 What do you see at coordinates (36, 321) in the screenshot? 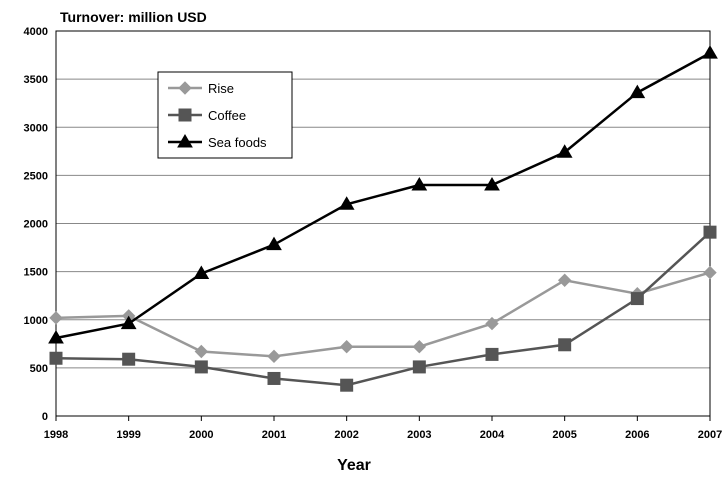
I see `y-tick-label: 1000` at bounding box center [36, 321].